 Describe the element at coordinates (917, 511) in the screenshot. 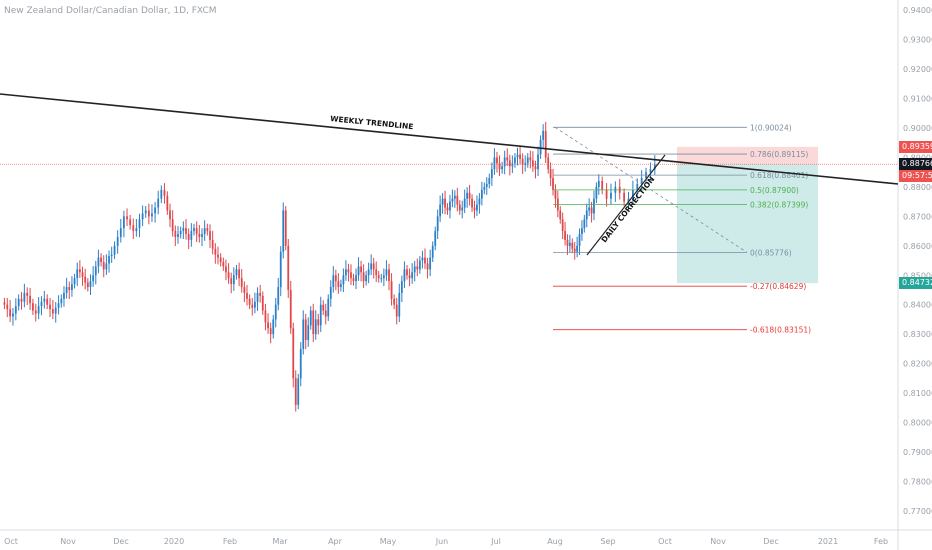

I see `y-tick-label: 0.77000` at that location.